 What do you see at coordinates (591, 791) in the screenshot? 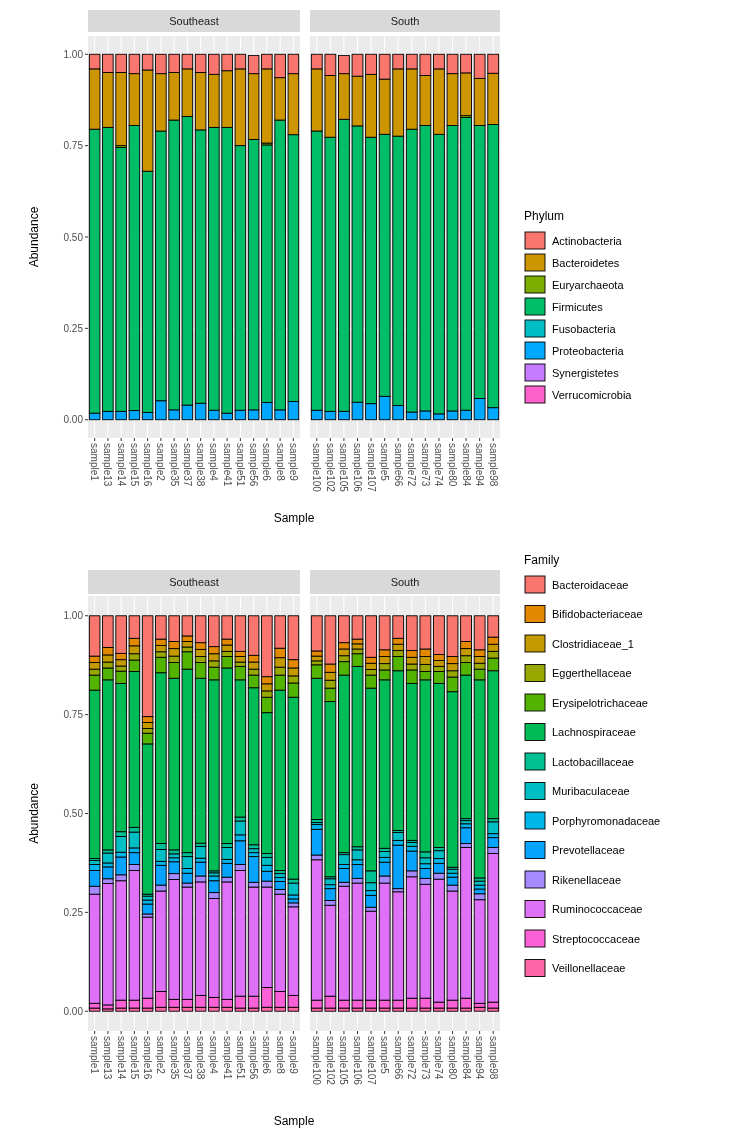
I see `legend-label: Muribaculaceae` at bounding box center [591, 791].